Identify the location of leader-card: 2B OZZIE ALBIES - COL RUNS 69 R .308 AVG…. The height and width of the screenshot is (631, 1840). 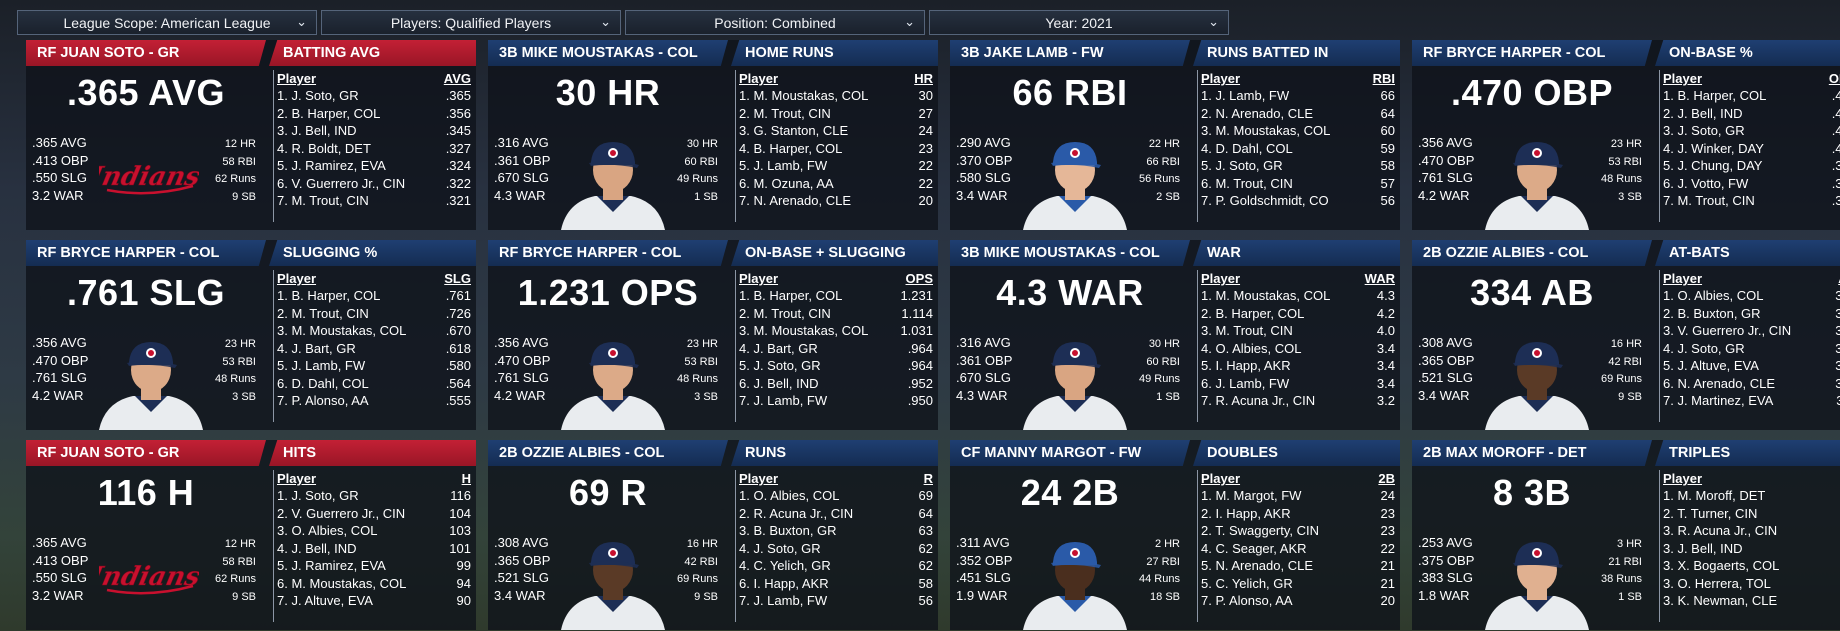
(713, 535).